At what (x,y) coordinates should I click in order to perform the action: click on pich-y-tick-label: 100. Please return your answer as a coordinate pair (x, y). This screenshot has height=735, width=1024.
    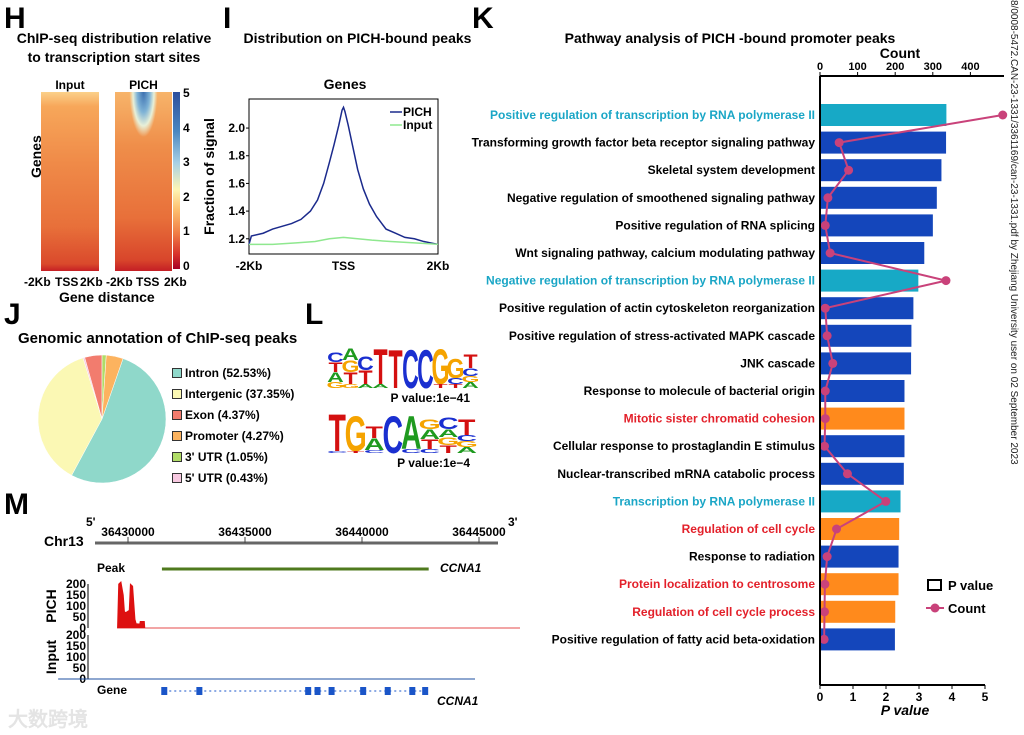
    Looking at the image, I should click on (76, 606).